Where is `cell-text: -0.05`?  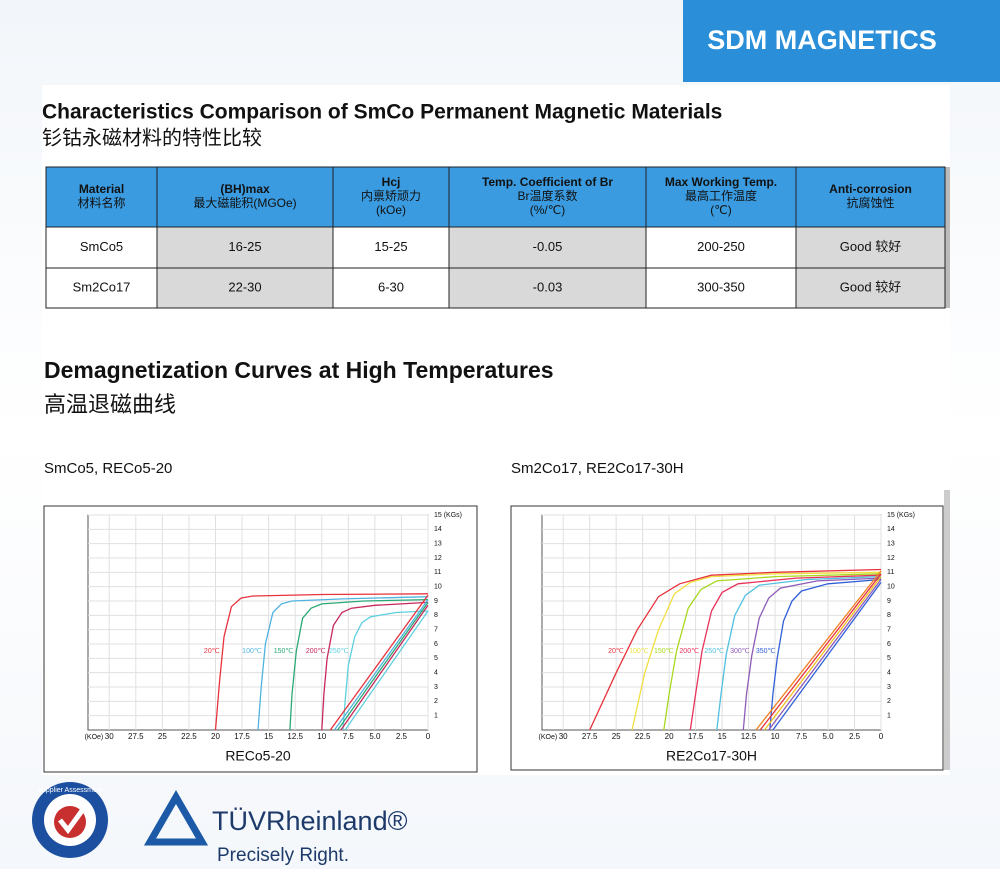
cell-text: -0.05 is located at coordinates (548, 246).